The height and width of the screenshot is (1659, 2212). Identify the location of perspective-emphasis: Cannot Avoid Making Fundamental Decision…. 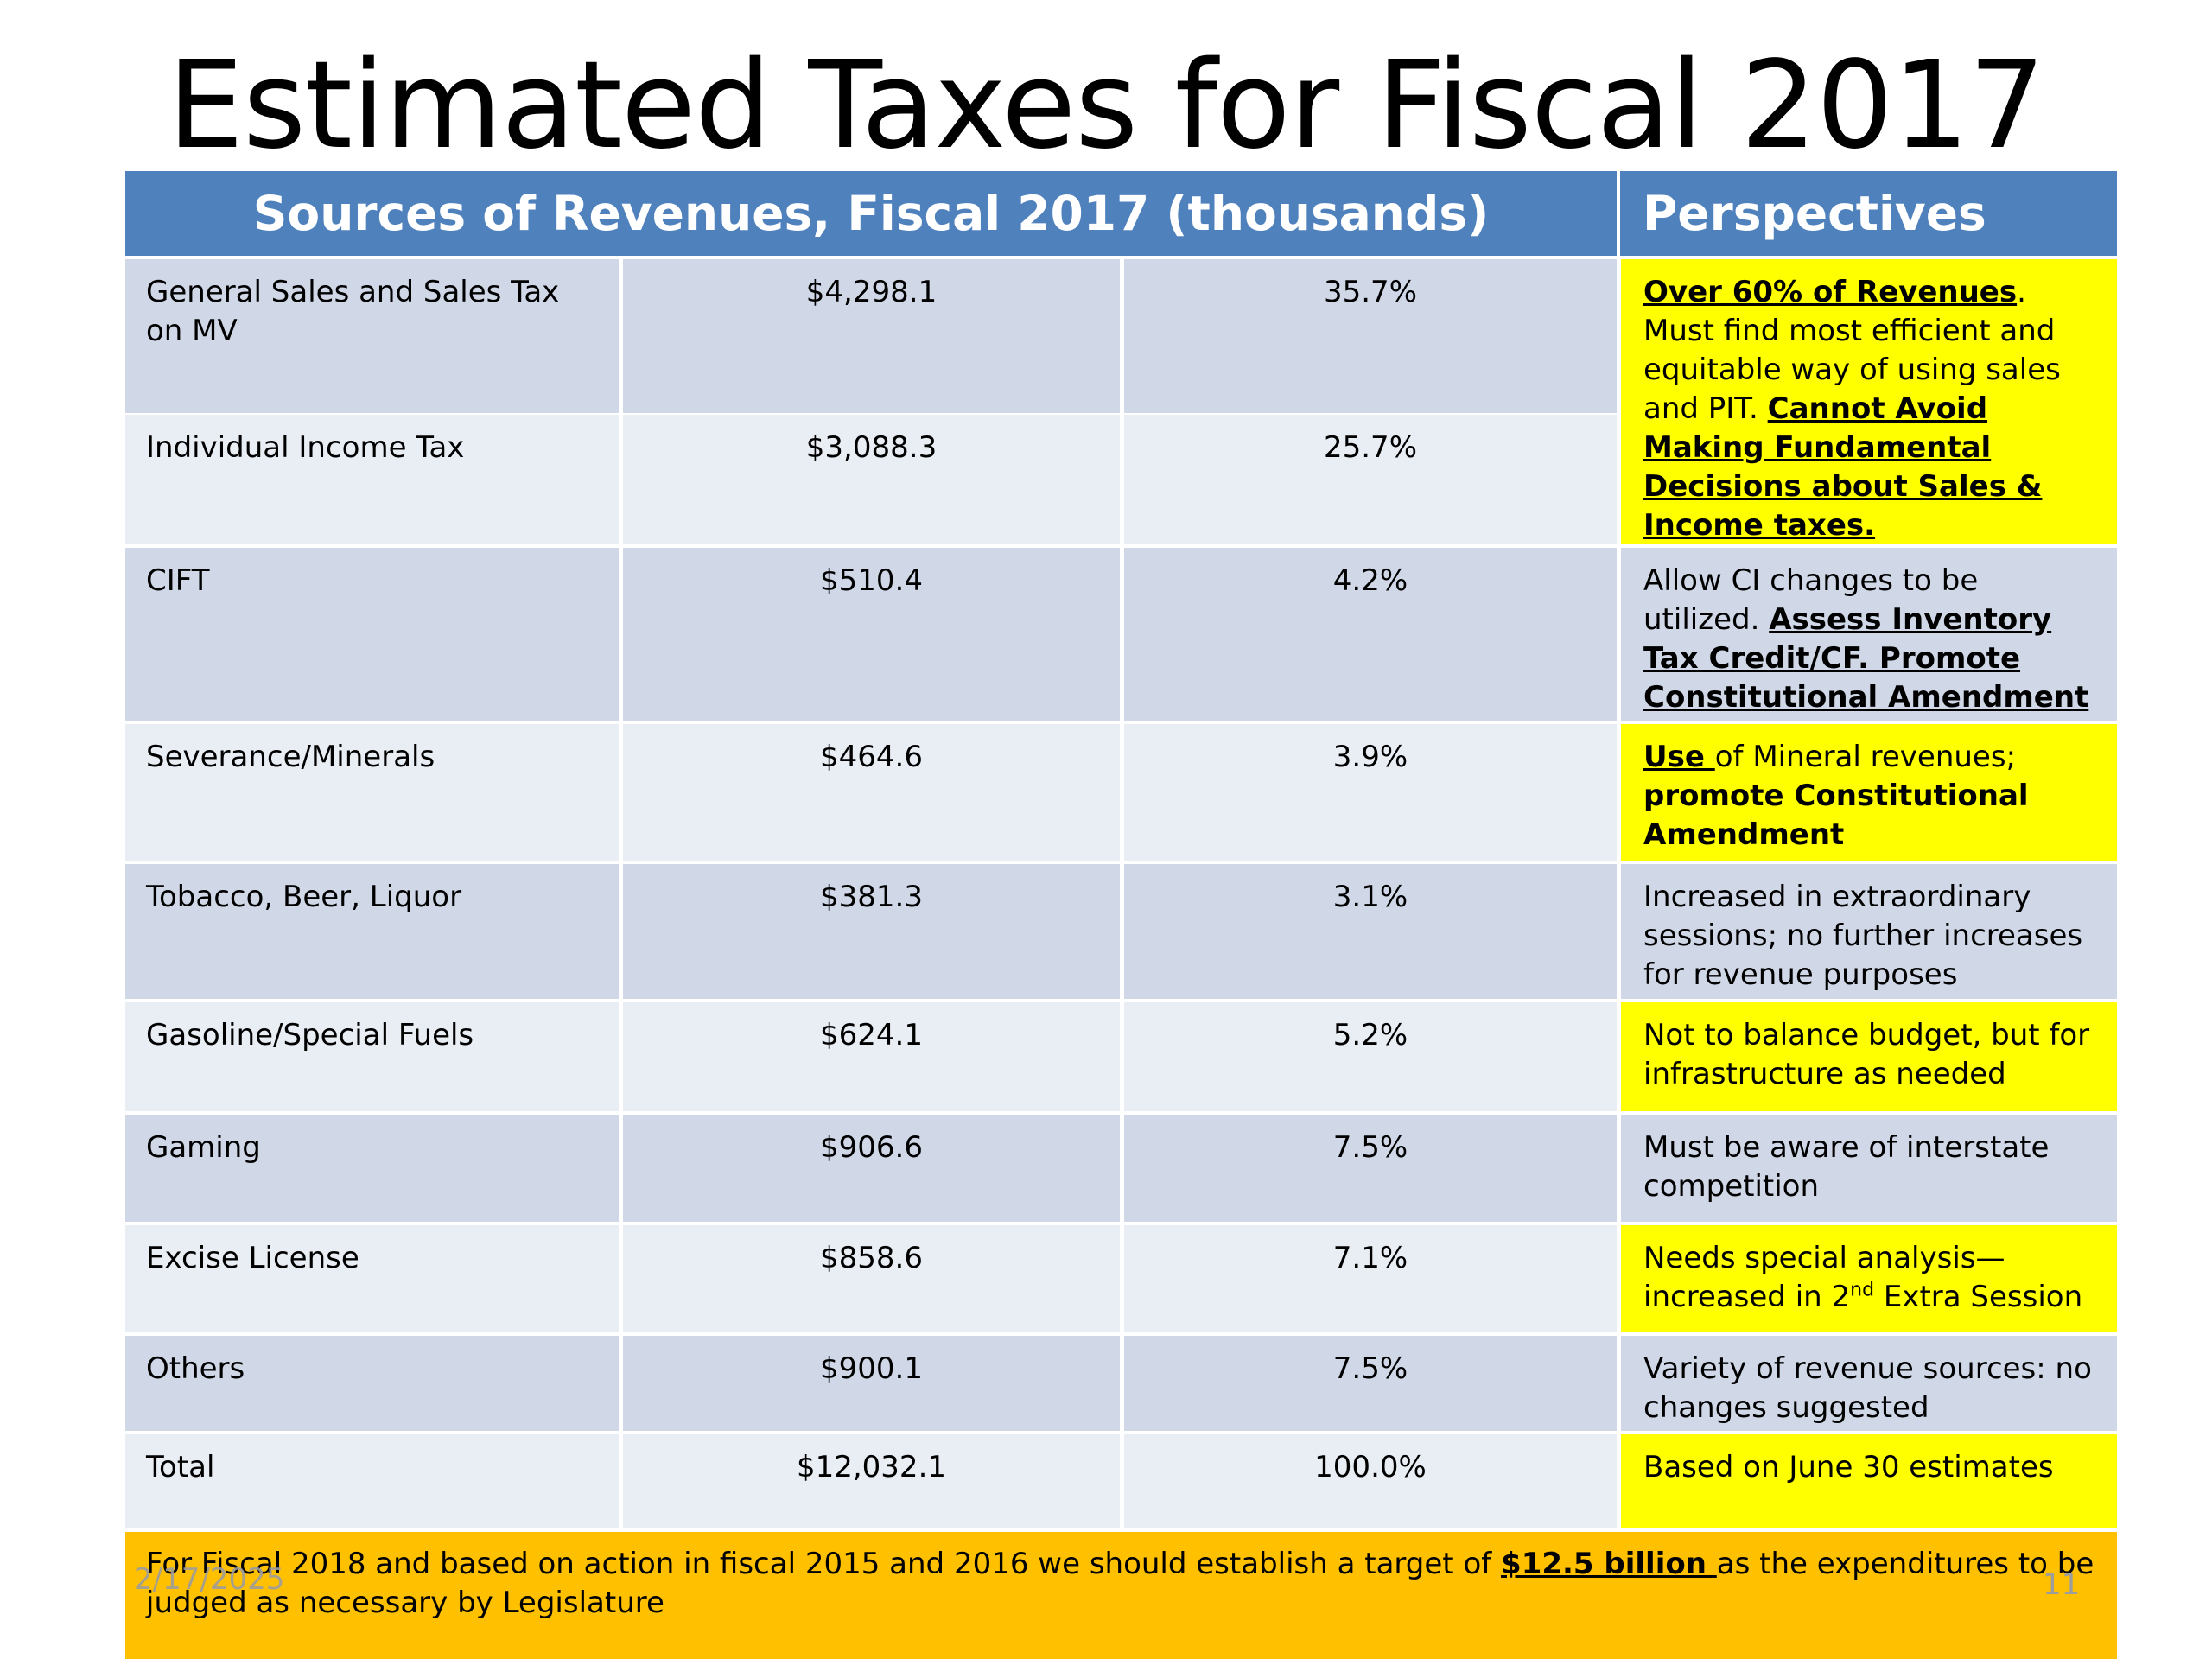
(1843, 467).